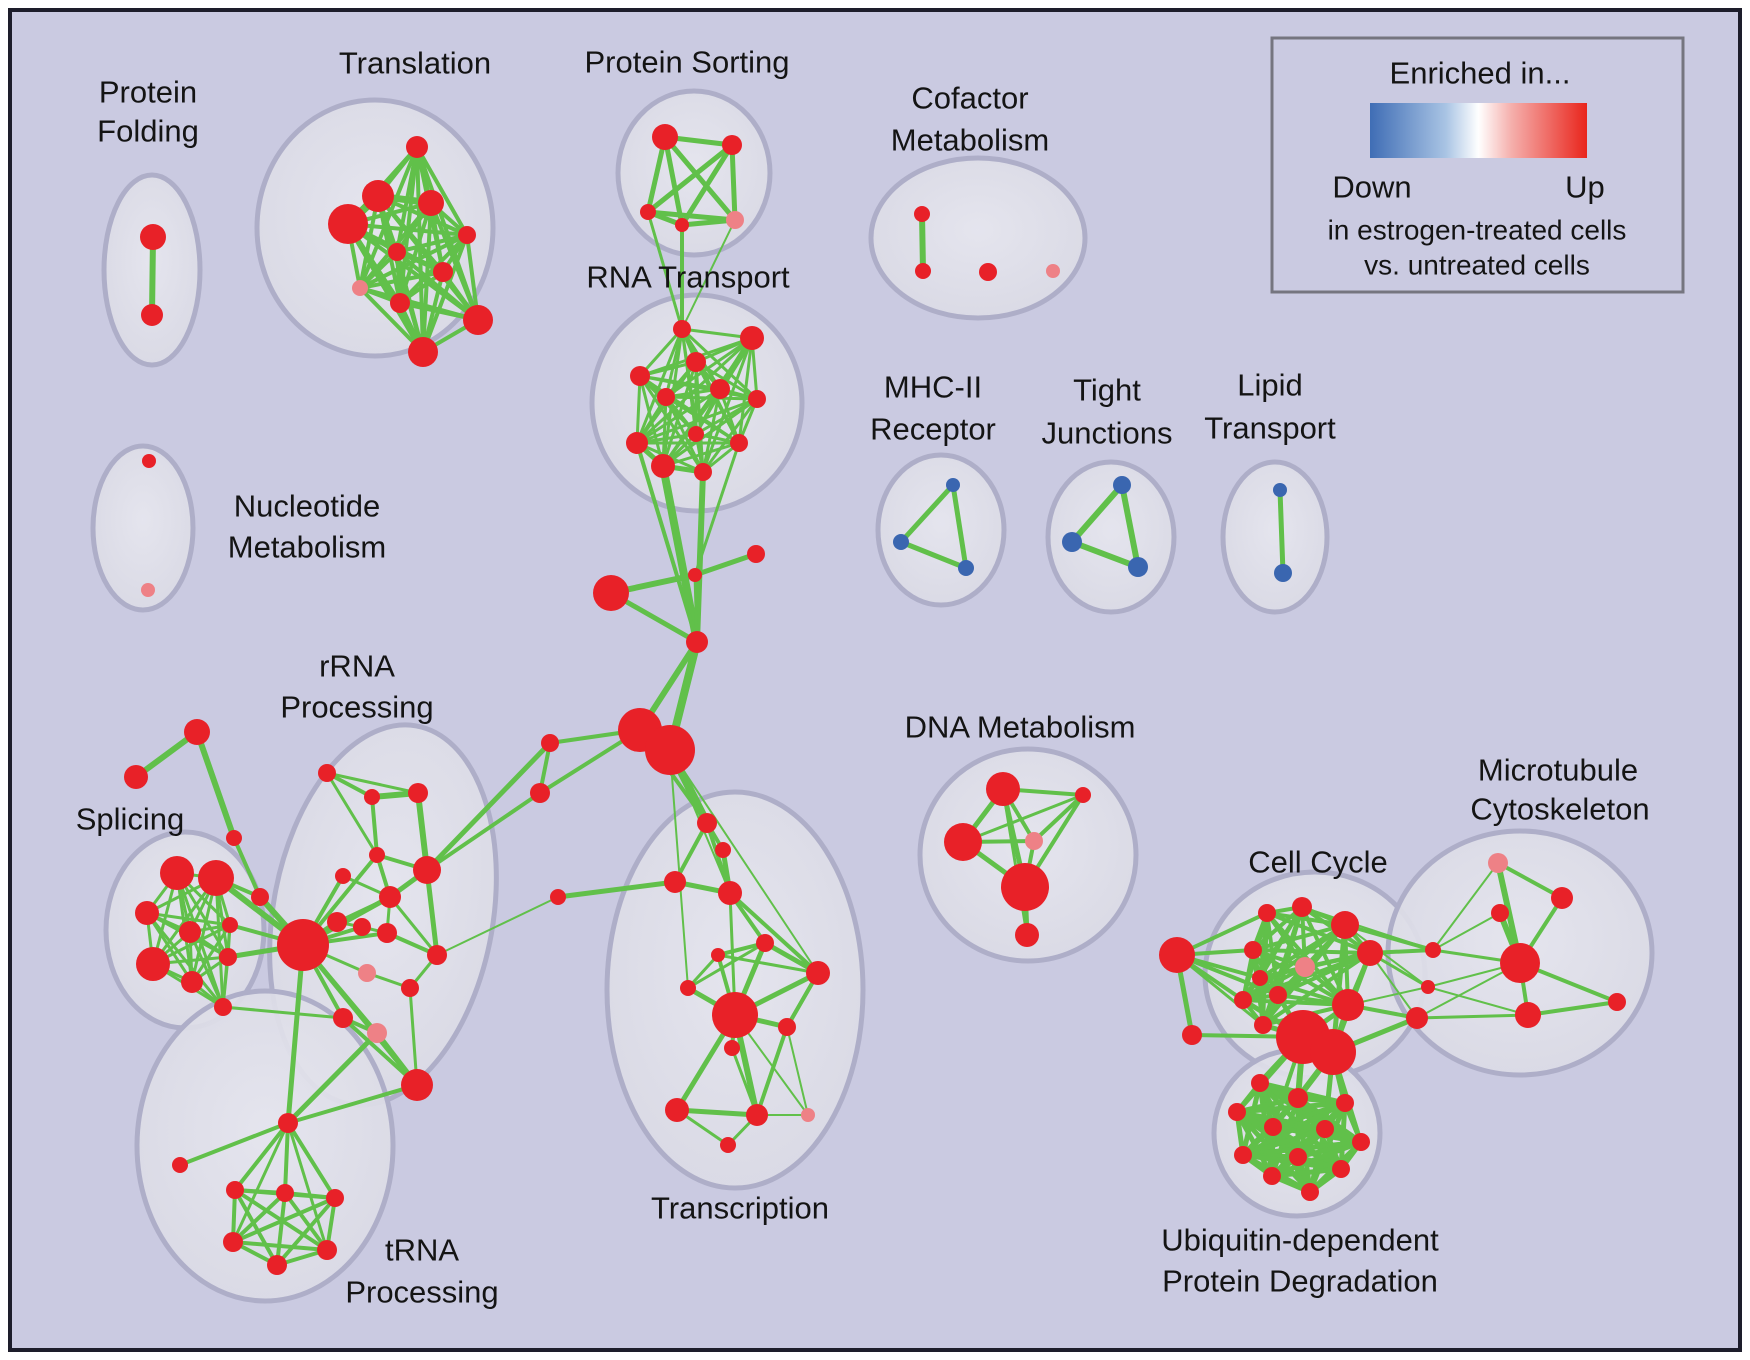 The image size is (1750, 1360). Describe the element at coordinates (260, 897) in the screenshot. I see `node-cnsp` at that location.